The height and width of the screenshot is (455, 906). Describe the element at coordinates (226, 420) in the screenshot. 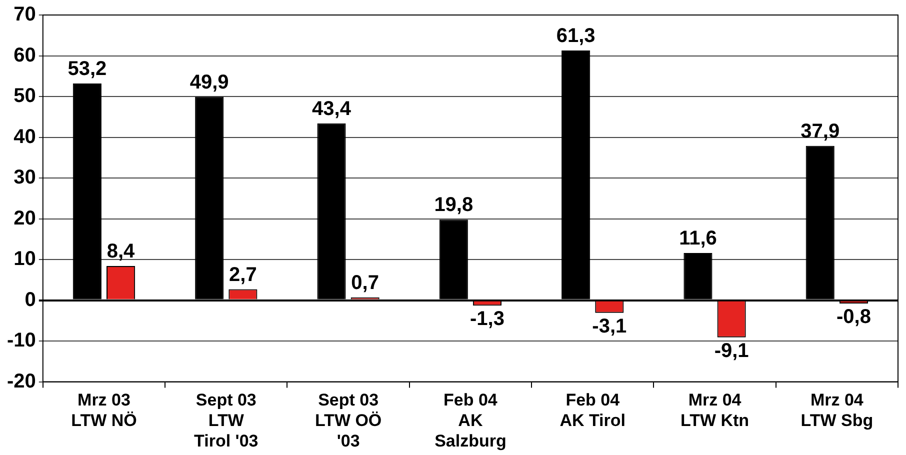

I see `x-tick-label: Sept 03 LTW Tirol '03` at that location.